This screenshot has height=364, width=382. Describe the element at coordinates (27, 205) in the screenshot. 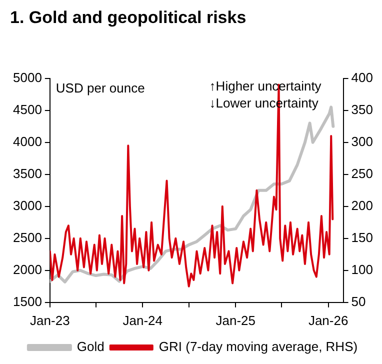

I see `y-tick-label: 3000` at that location.